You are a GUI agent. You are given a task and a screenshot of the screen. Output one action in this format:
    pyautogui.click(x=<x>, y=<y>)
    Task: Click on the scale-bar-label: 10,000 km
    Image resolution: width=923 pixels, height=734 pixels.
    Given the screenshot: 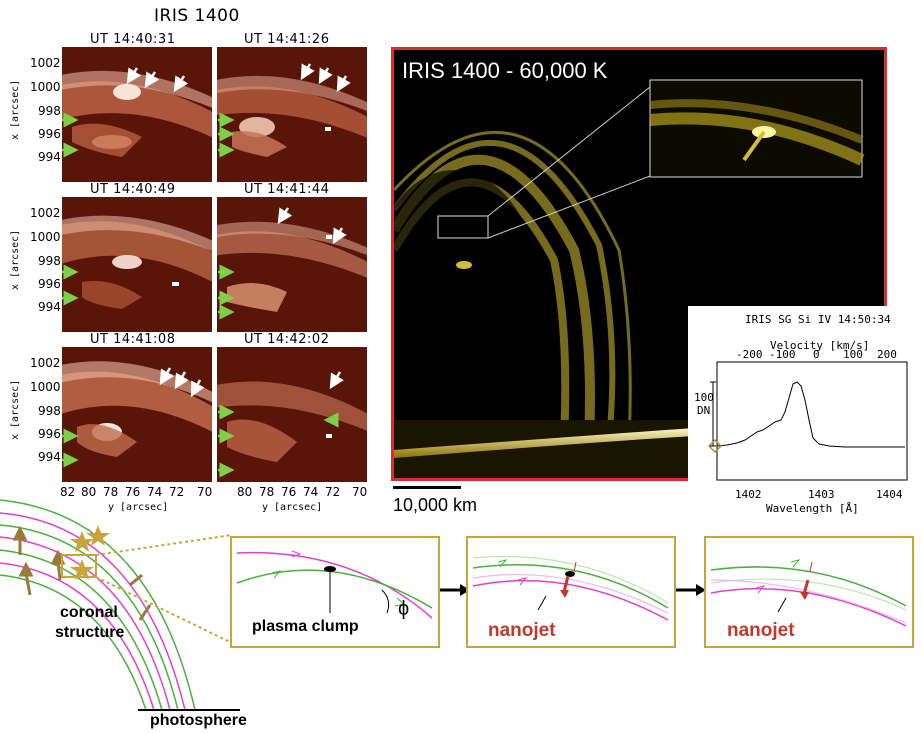 What is the action you would take?
    pyautogui.click(x=435, y=505)
    